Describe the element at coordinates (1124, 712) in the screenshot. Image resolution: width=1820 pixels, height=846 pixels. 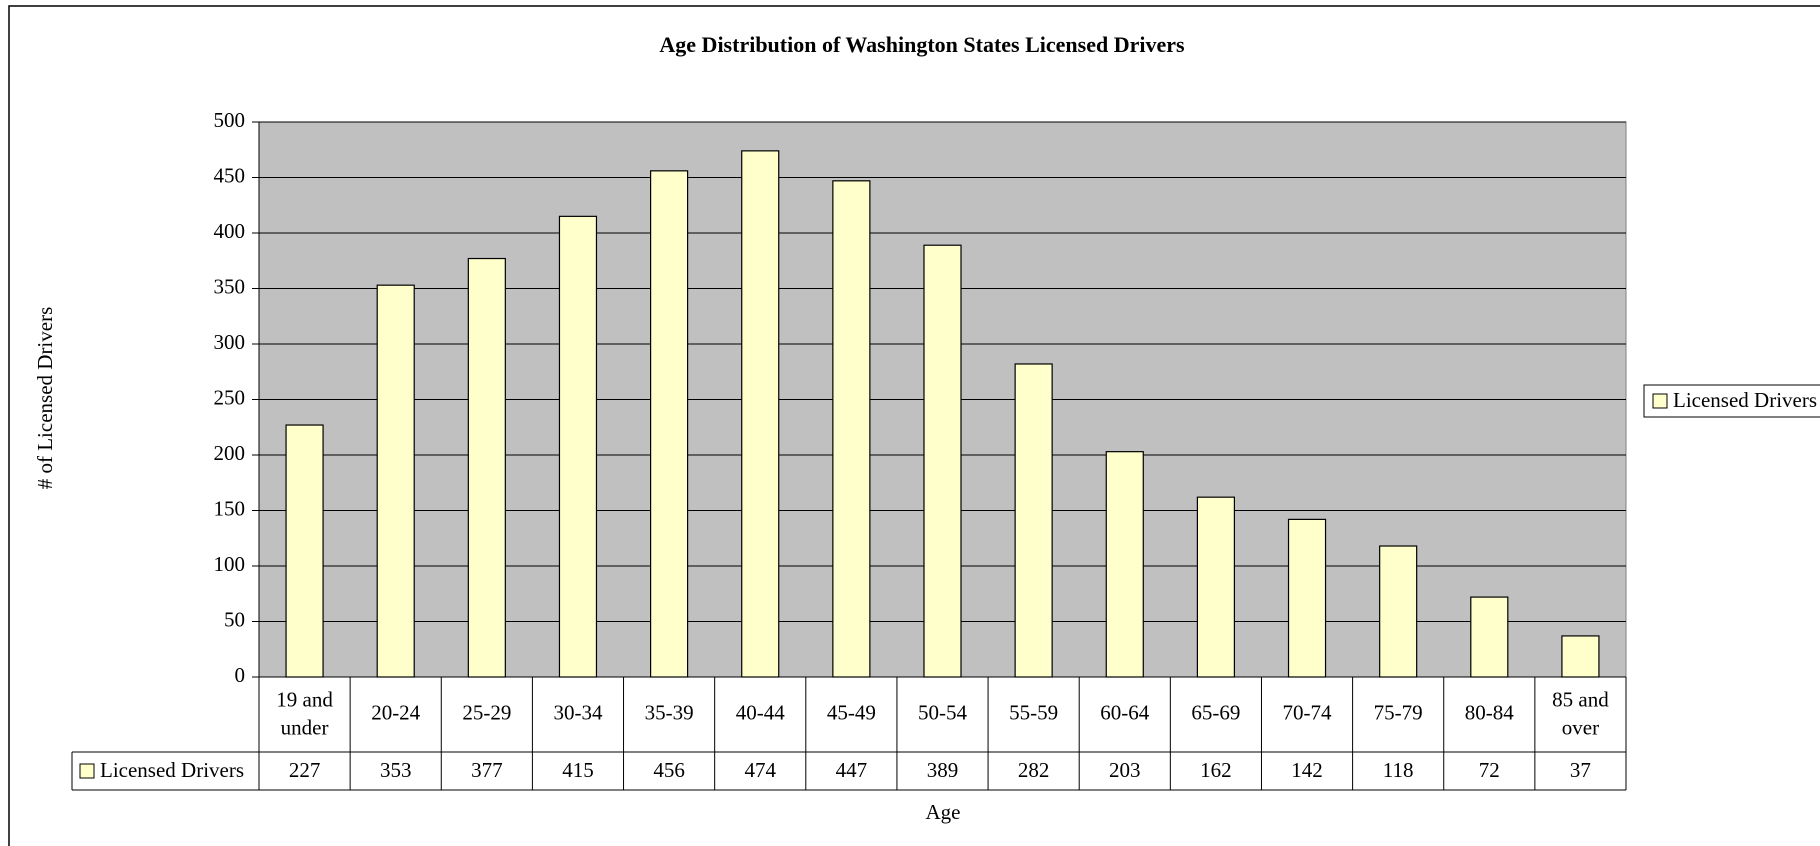
I see `x-tick-label: 60-64` at that location.